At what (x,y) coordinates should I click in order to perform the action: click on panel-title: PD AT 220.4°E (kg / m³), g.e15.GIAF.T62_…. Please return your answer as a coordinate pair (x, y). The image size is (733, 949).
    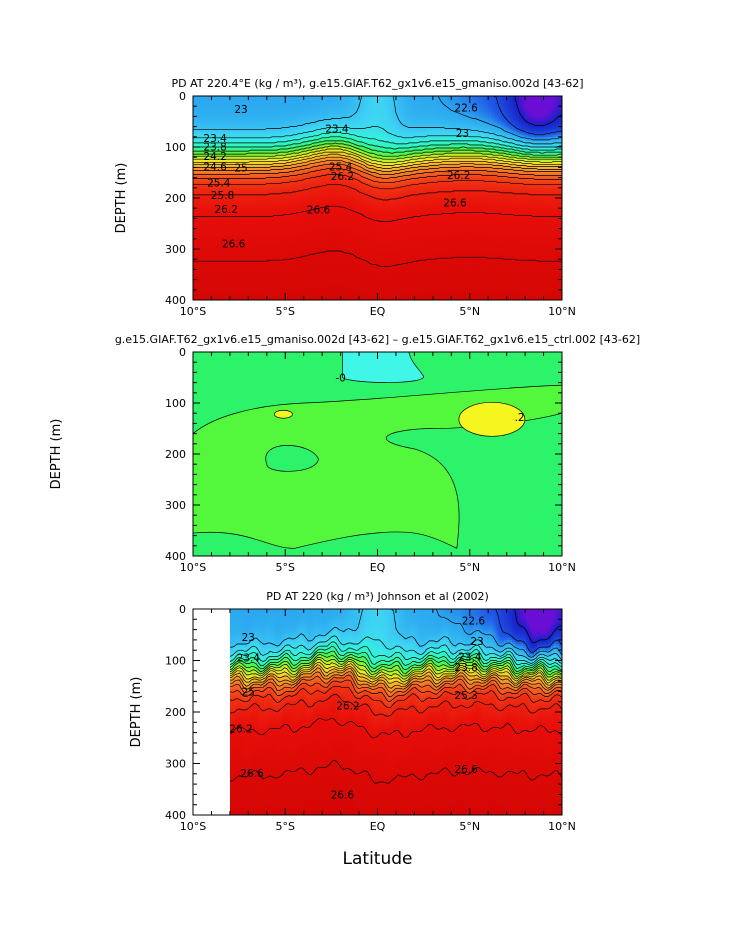
    Looking at the image, I should click on (378, 83).